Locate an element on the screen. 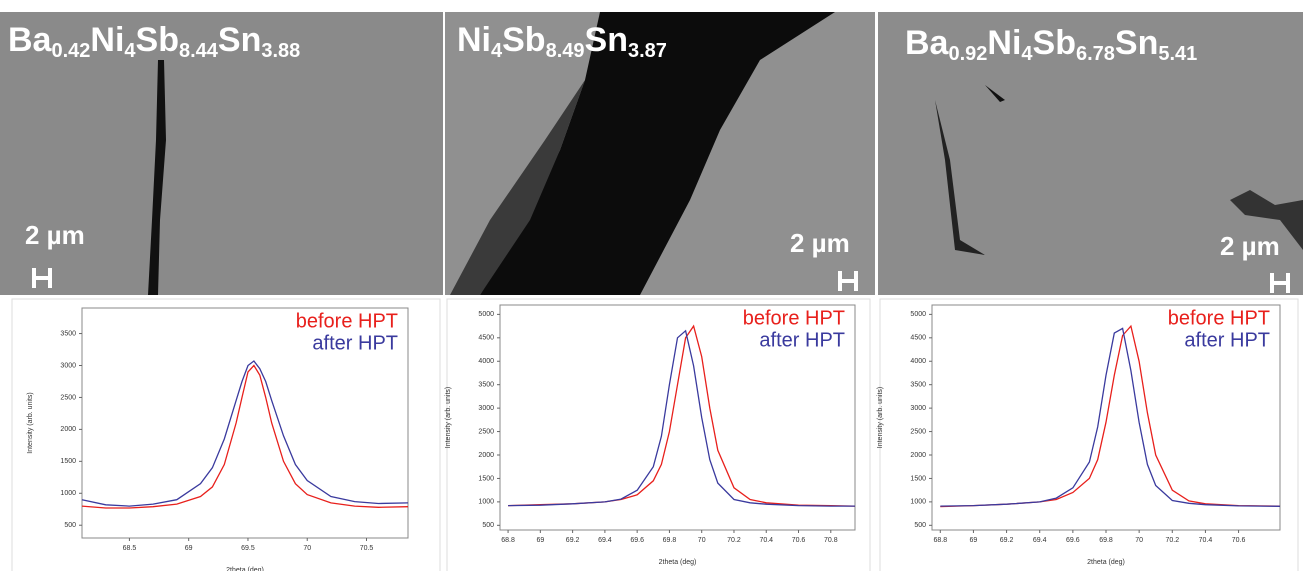 This screenshot has height=571, width=1303. subscript: 8.44 is located at coordinates (199, 51).